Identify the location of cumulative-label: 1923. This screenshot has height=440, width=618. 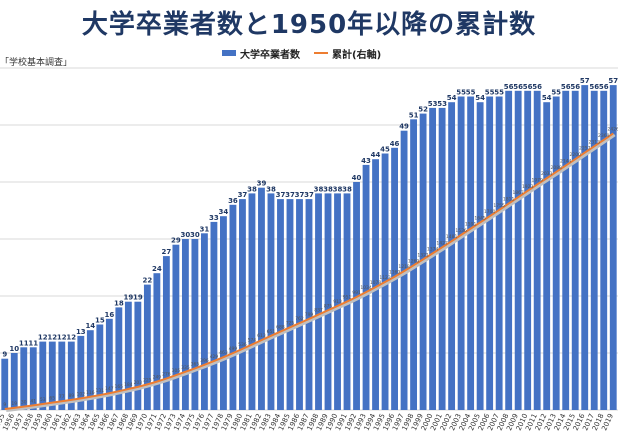
(528, 187).